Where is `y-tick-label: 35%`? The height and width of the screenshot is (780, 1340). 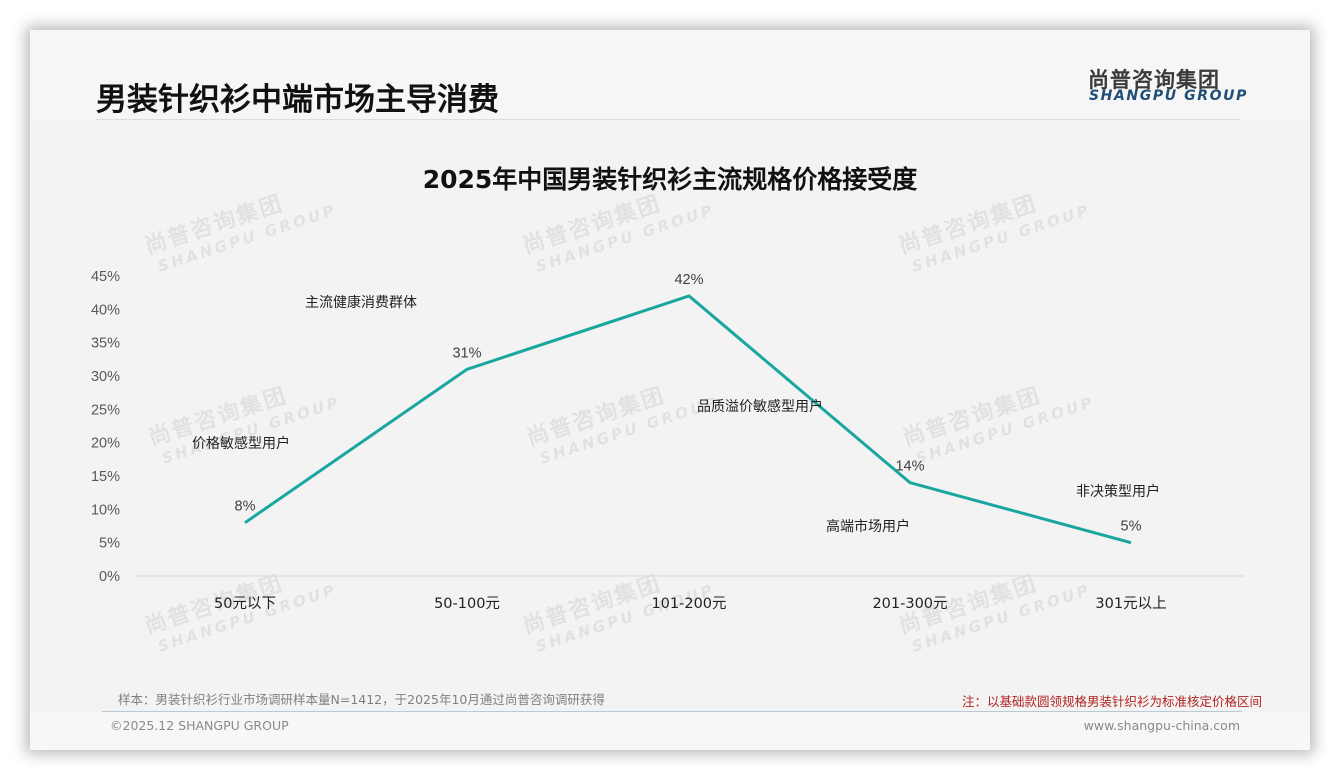 y-tick-label: 35% is located at coordinates (105, 344).